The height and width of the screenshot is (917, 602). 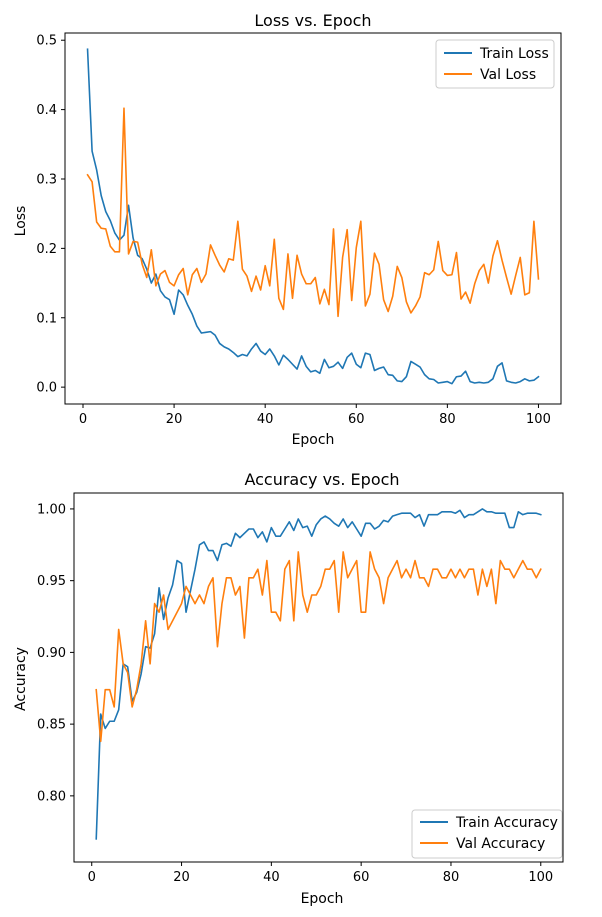 I want to click on loss-y-tick-label: 0.2, so click(x=46, y=249).